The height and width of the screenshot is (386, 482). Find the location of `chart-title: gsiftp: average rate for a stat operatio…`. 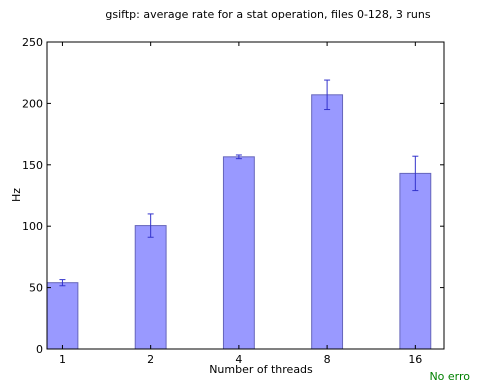

chart-title: gsiftp: average rate for a stat operatio… is located at coordinates (267, 14).